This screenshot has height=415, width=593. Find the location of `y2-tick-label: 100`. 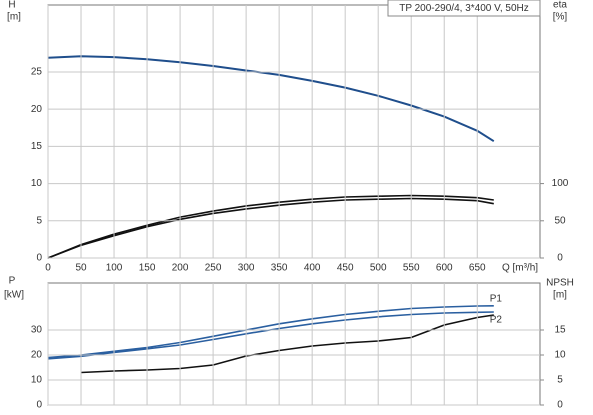

y2-tick-label: 100 is located at coordinates (560, 183).